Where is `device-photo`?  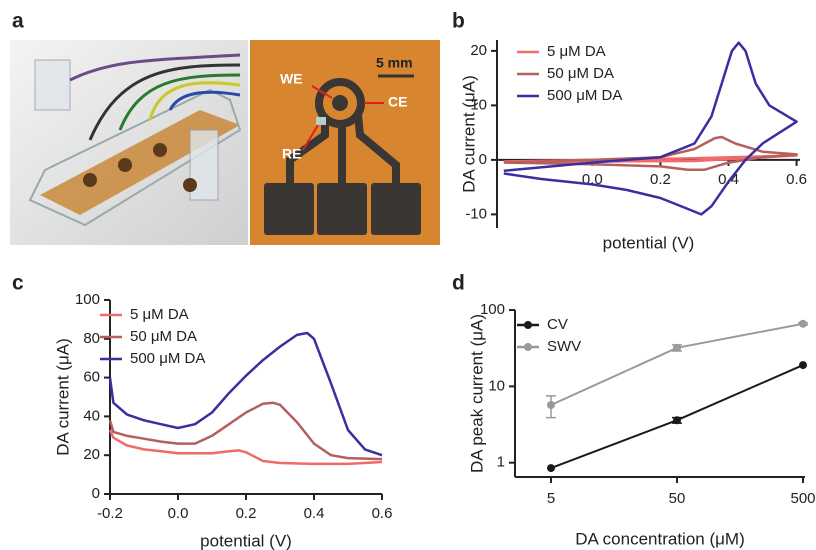 device-photo is located at coordinates (129, 142).